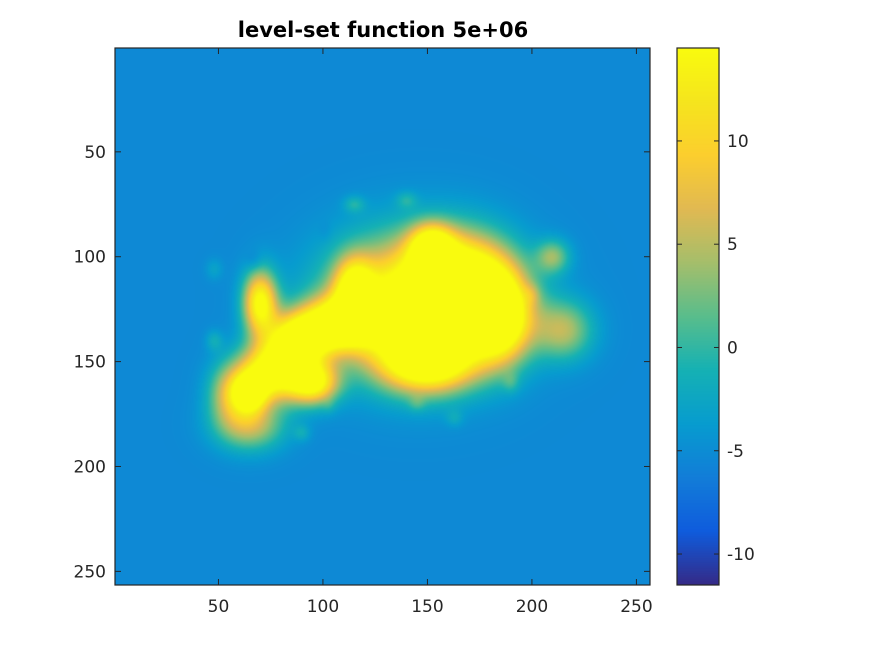 This screenshot has height=661, width=875. Describe the element at coordinates (735, 452) in the screenshot. I see `colorbar-tick-label: -5` at that location.